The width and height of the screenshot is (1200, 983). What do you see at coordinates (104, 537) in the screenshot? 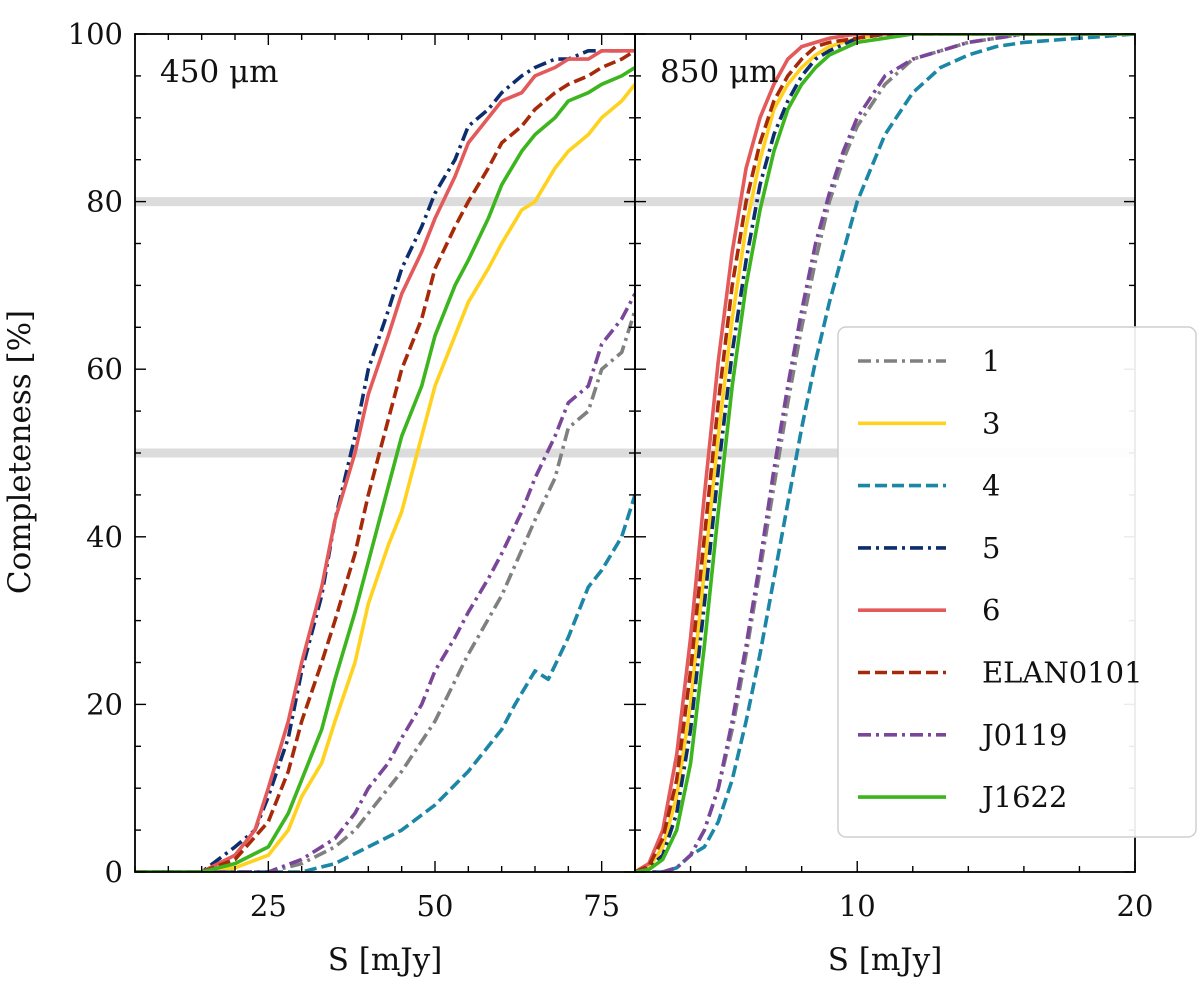
I see `y-tick-label: 40` at bounding box center [104, 537].